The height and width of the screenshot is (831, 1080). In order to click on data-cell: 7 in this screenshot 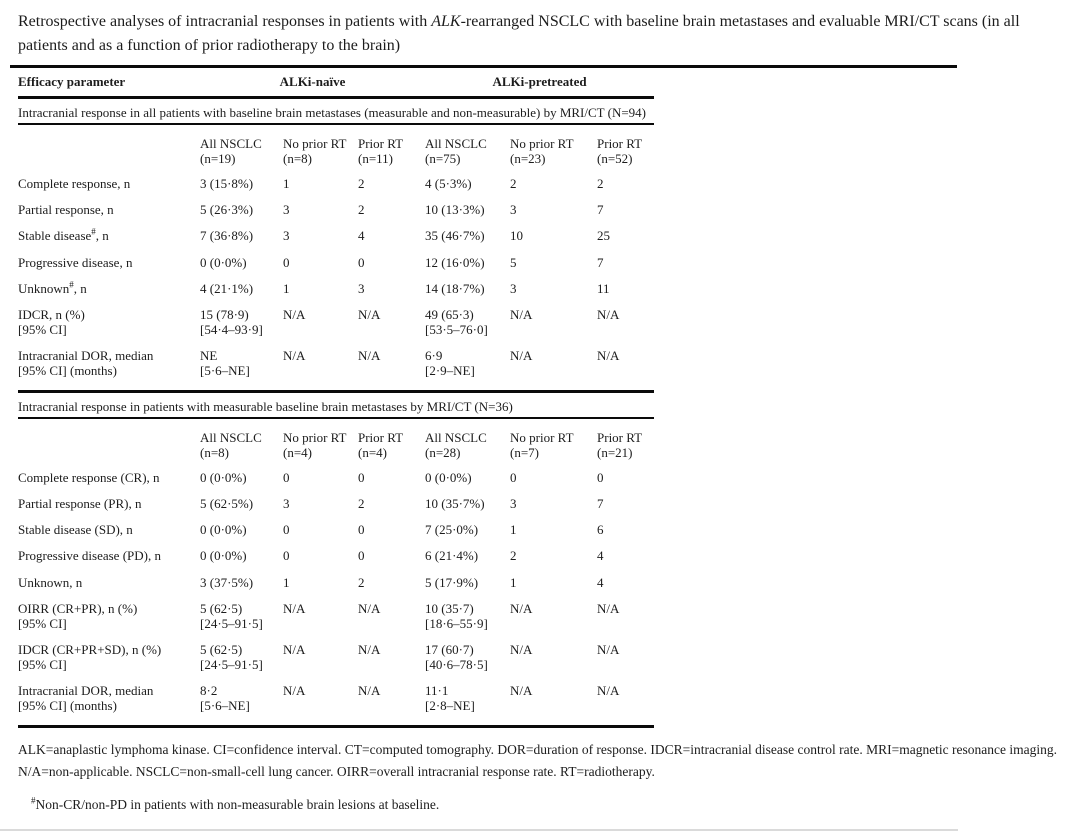, I will do `click(600, 262)`.